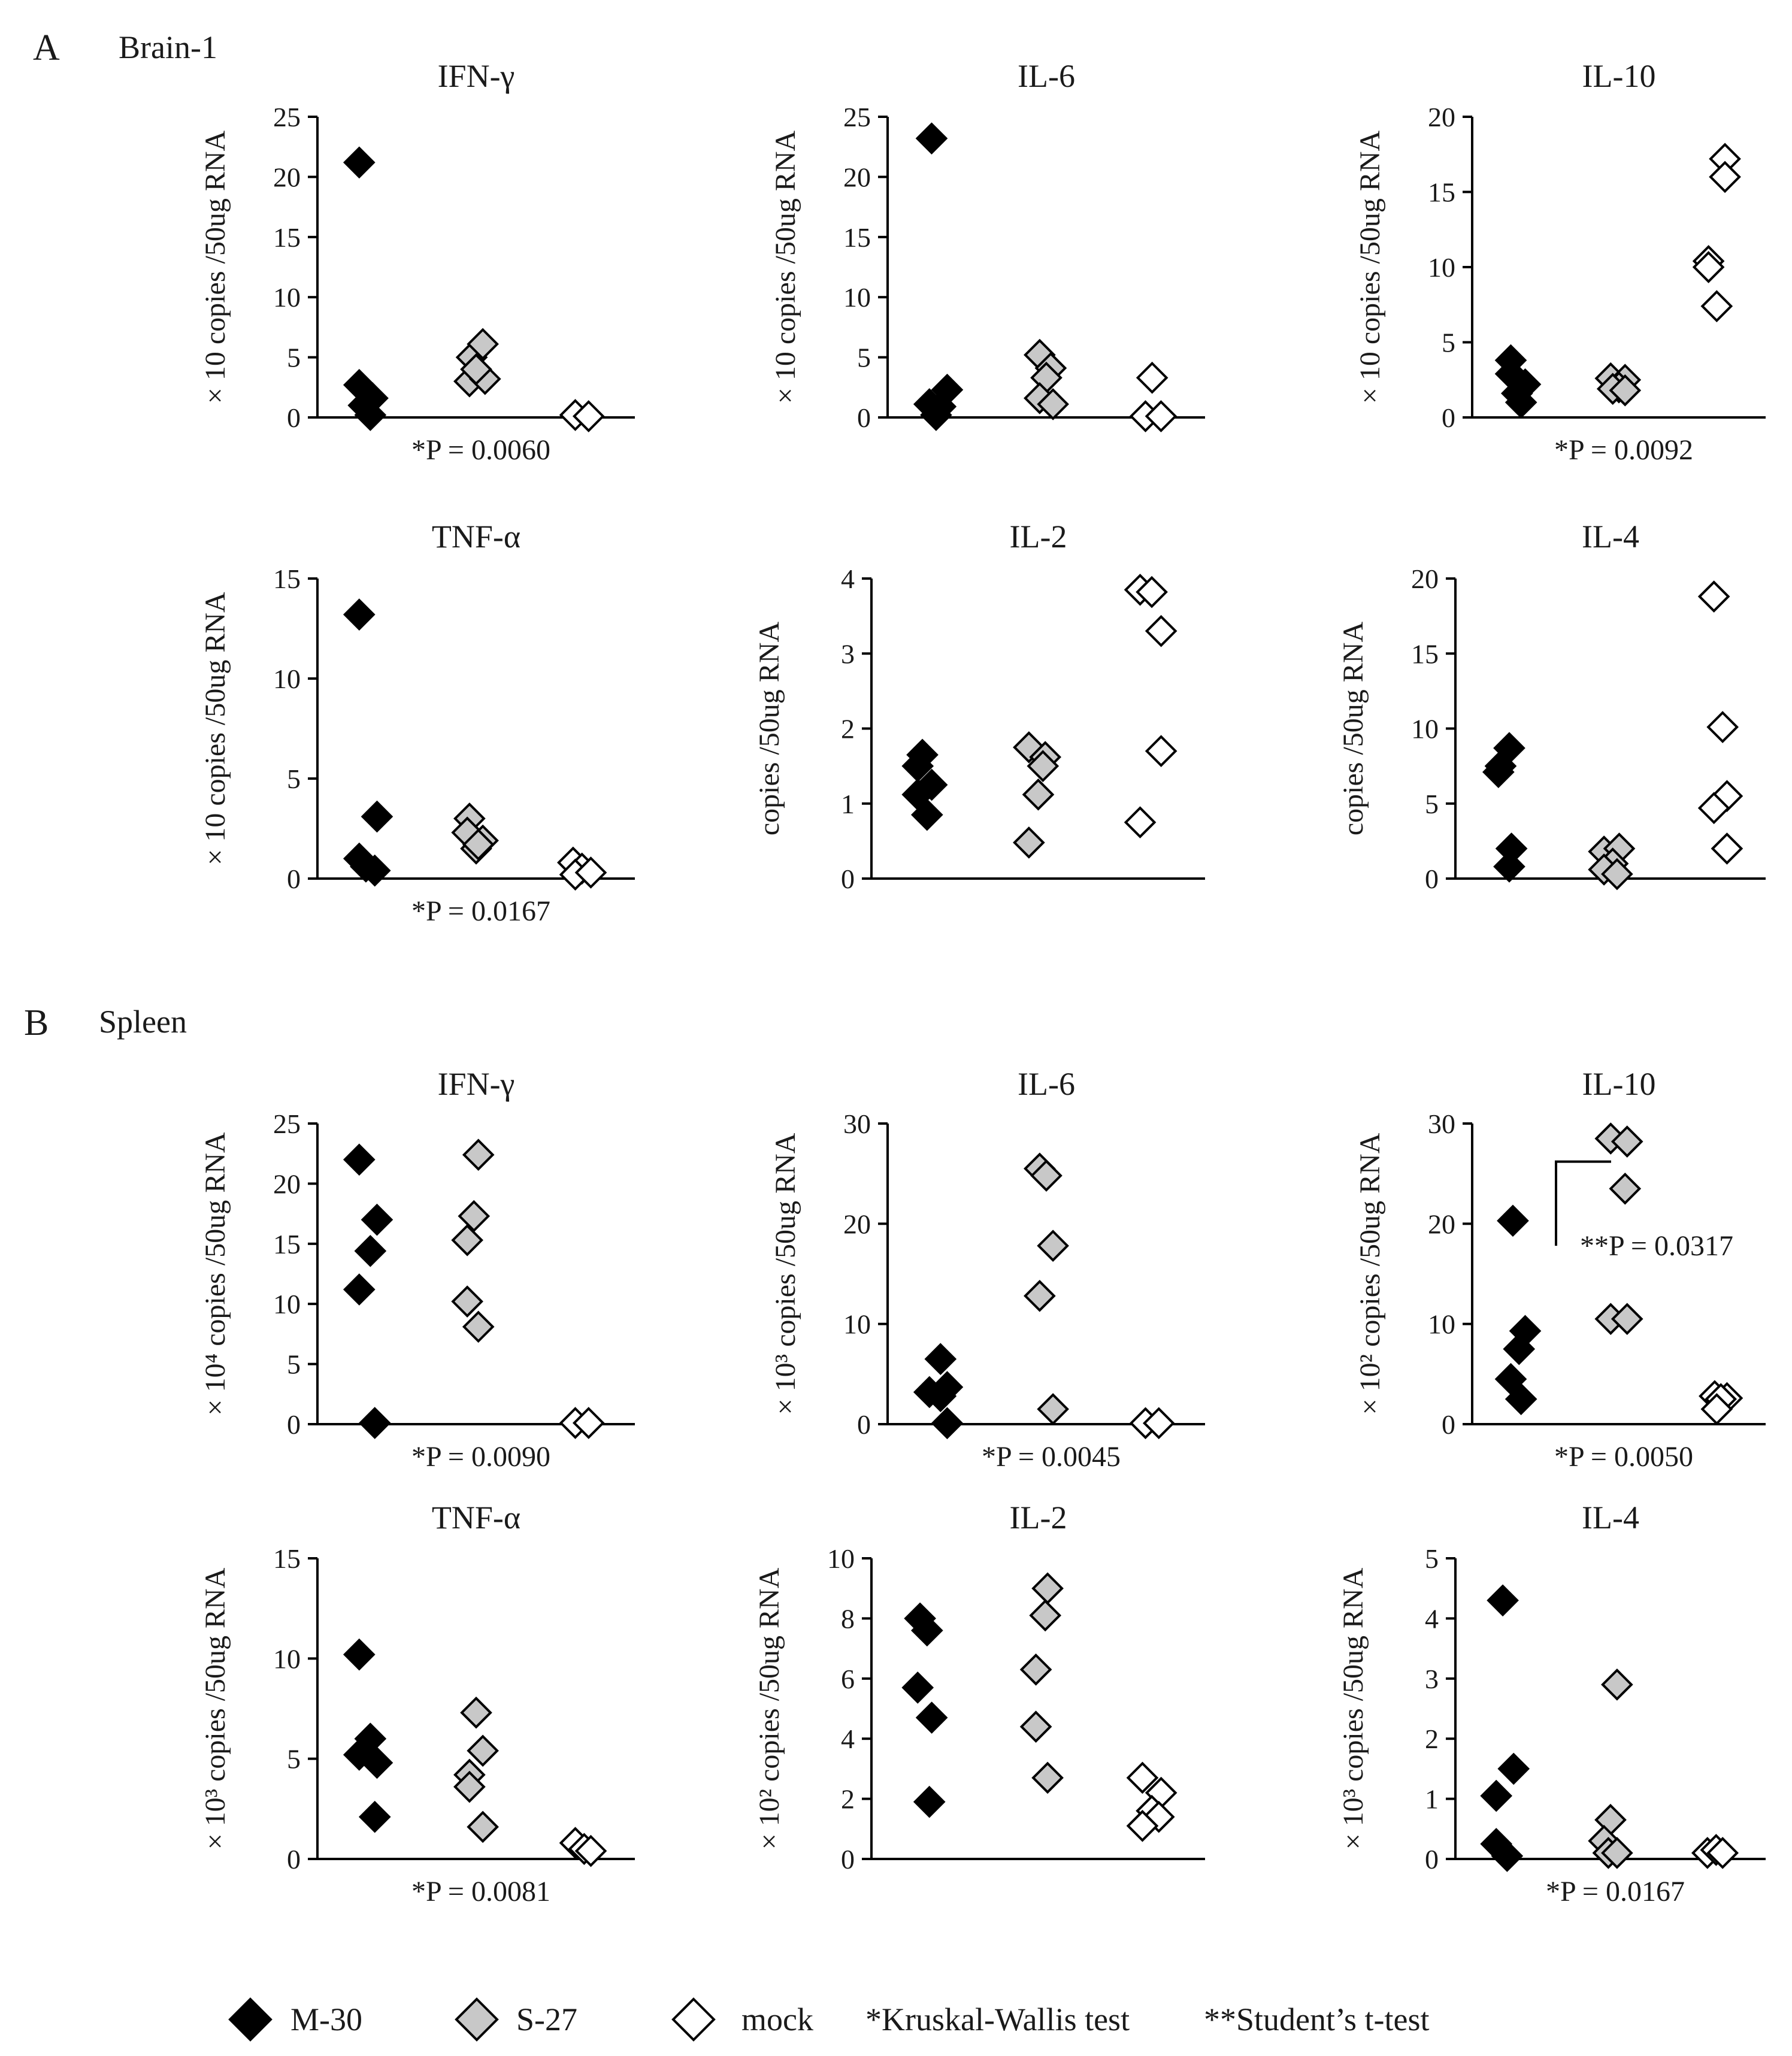 The width and height of the screenshot is (1792, 2056). What do you see at coordinates (997, 2019) in the screenshot?
I see `legend-note-kruskal: *Kruskal-Wallis test` at bounding box center [997, 2019].